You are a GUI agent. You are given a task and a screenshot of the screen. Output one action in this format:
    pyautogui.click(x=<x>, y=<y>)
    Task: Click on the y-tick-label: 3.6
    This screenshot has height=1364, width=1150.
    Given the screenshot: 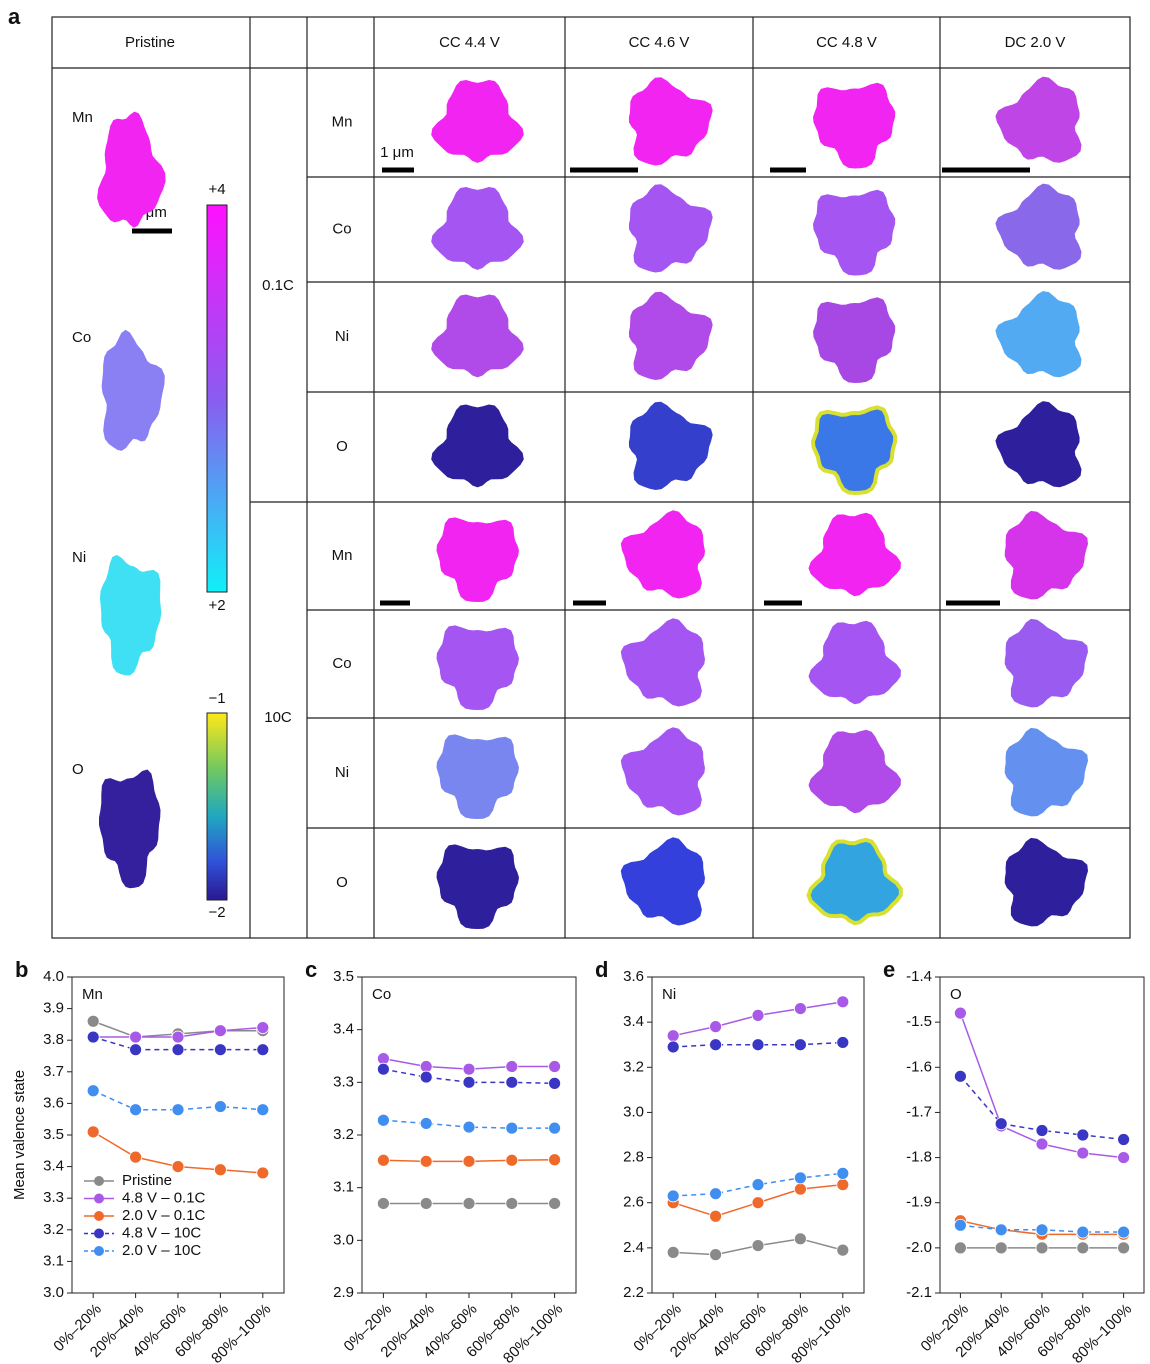 What is the action you would take?
    pyautogui.click(x=53, y=1102)
    